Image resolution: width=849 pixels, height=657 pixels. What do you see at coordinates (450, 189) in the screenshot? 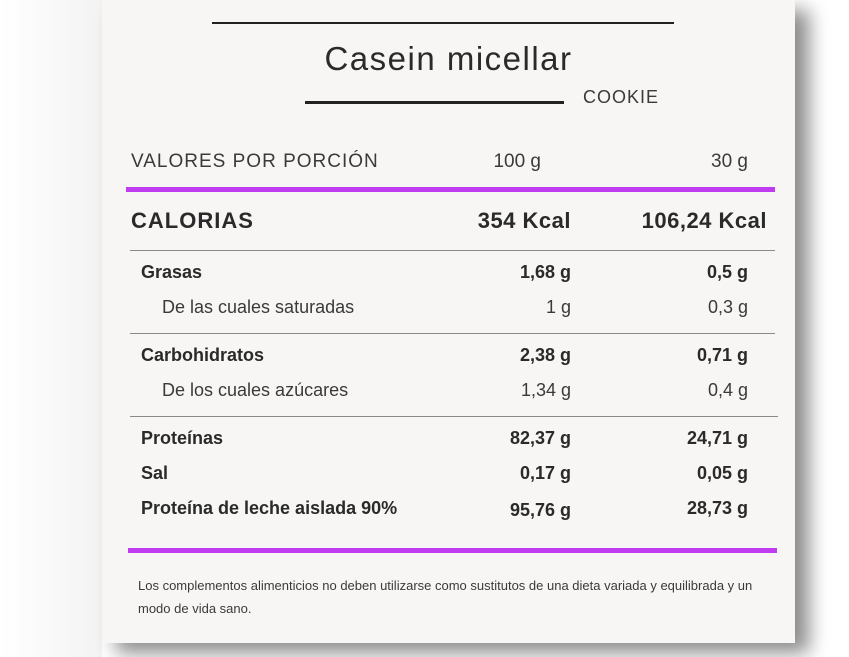
I see `accent-divider-top` at bounding box center [450, 189].